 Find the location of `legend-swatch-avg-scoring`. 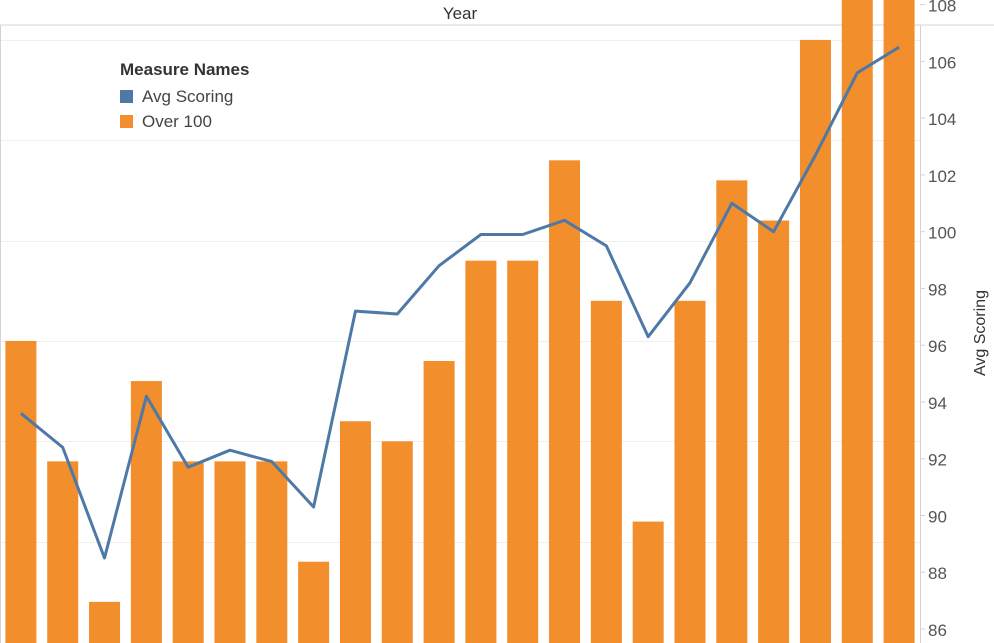

legend-swatch-avg-scoring is located at coordinates (126, 96).